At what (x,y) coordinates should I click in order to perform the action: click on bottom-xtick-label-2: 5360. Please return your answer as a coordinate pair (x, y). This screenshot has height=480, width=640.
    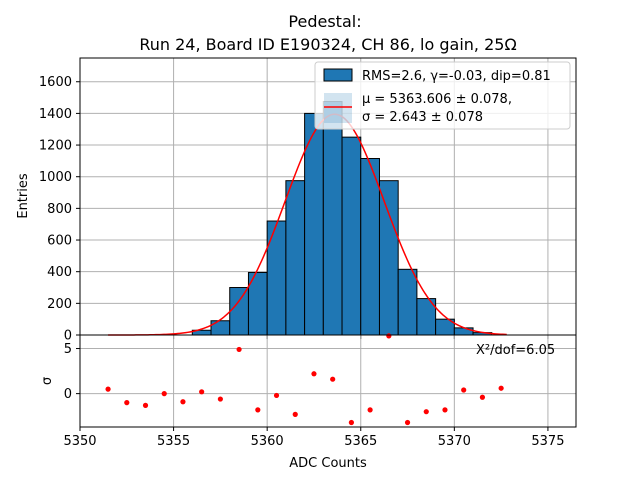
    Looking at the image, I should click on (267, 441).